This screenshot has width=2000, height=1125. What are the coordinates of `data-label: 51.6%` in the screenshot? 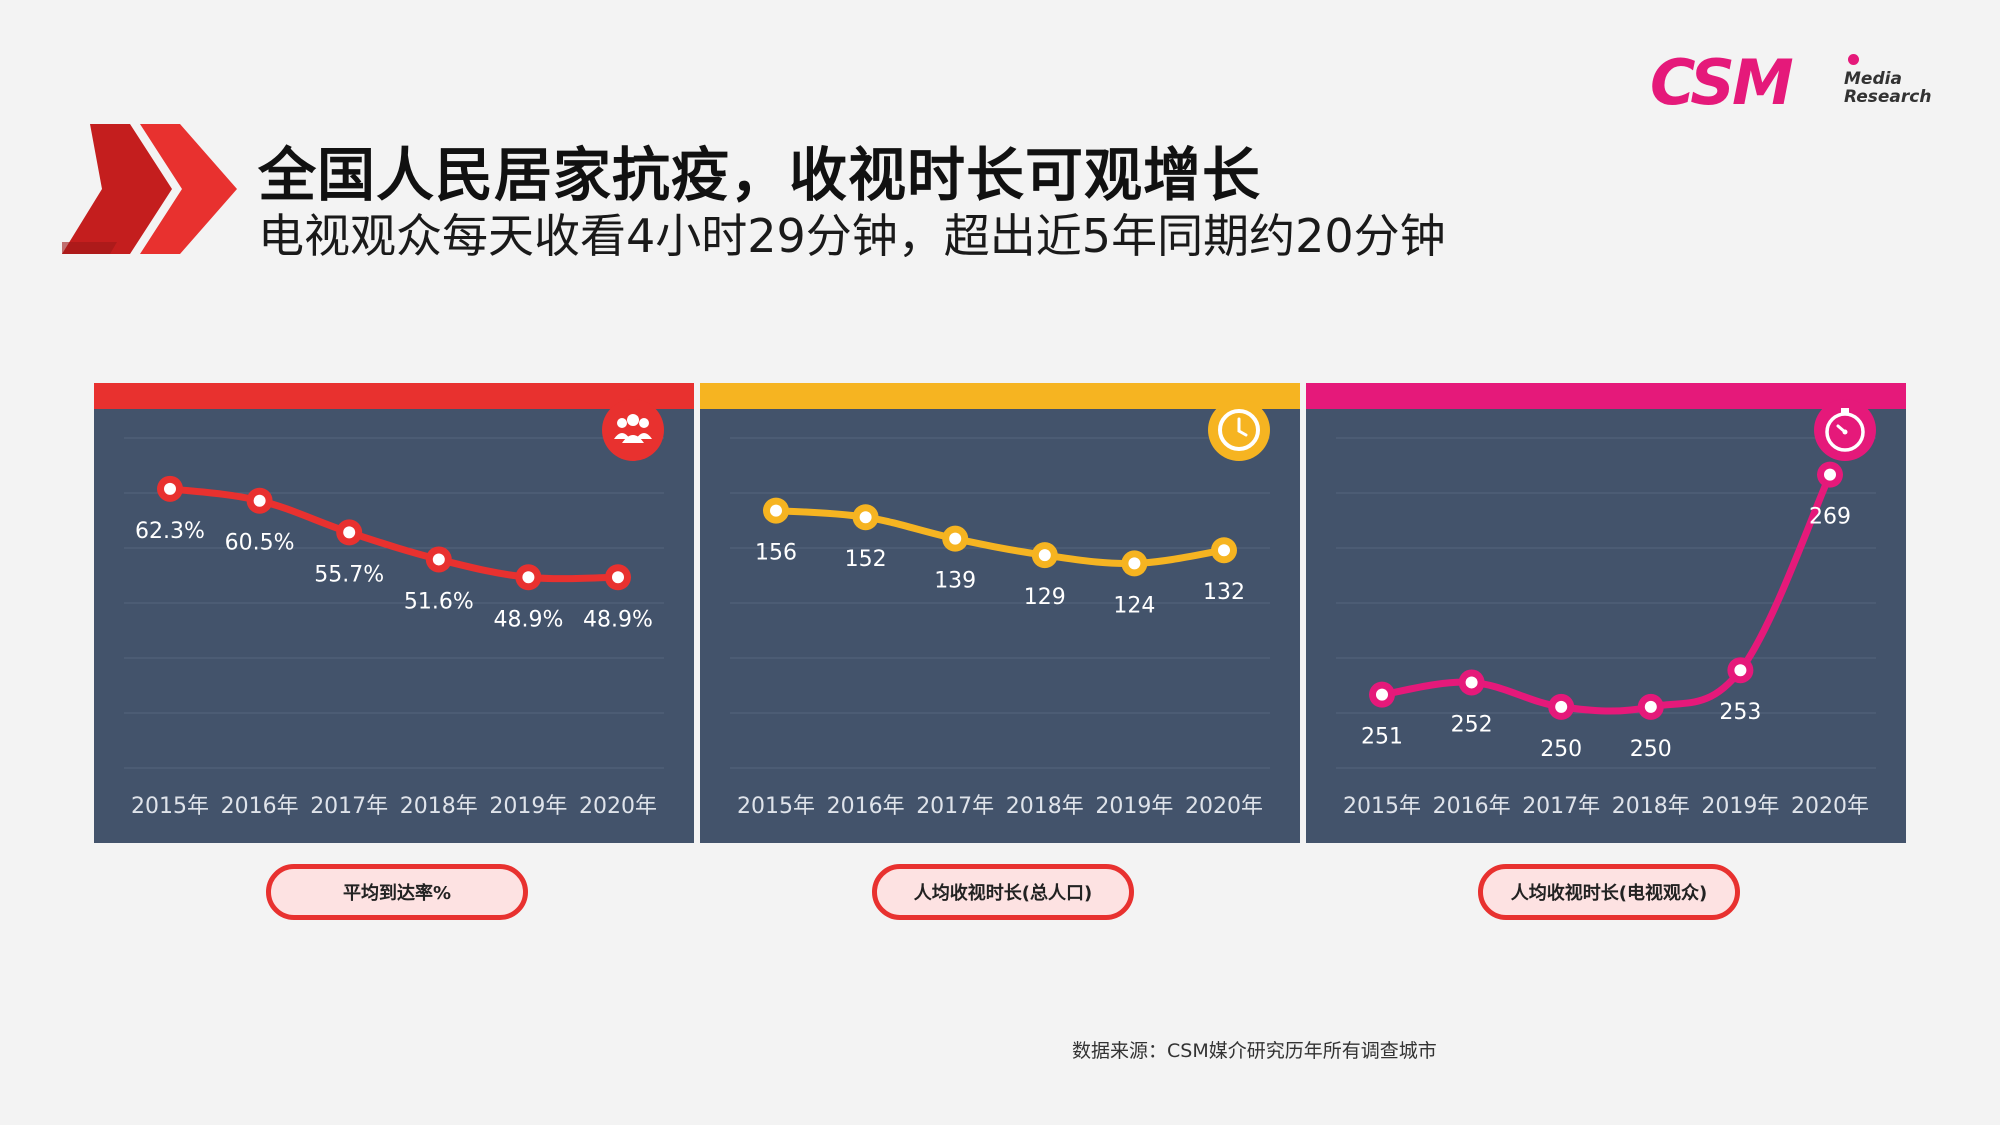 It's located at (439, 601).